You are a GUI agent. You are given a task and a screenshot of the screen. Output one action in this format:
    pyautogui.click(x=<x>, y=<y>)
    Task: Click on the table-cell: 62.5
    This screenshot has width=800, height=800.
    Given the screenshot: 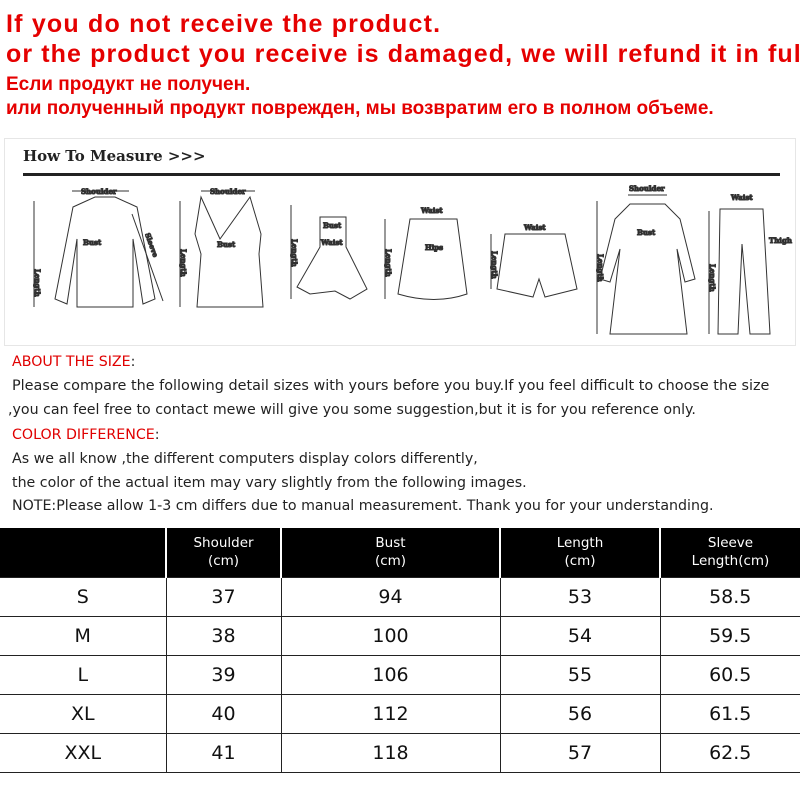 What is the action you would take?
    pyautogui.click(x=729, y=752)
    